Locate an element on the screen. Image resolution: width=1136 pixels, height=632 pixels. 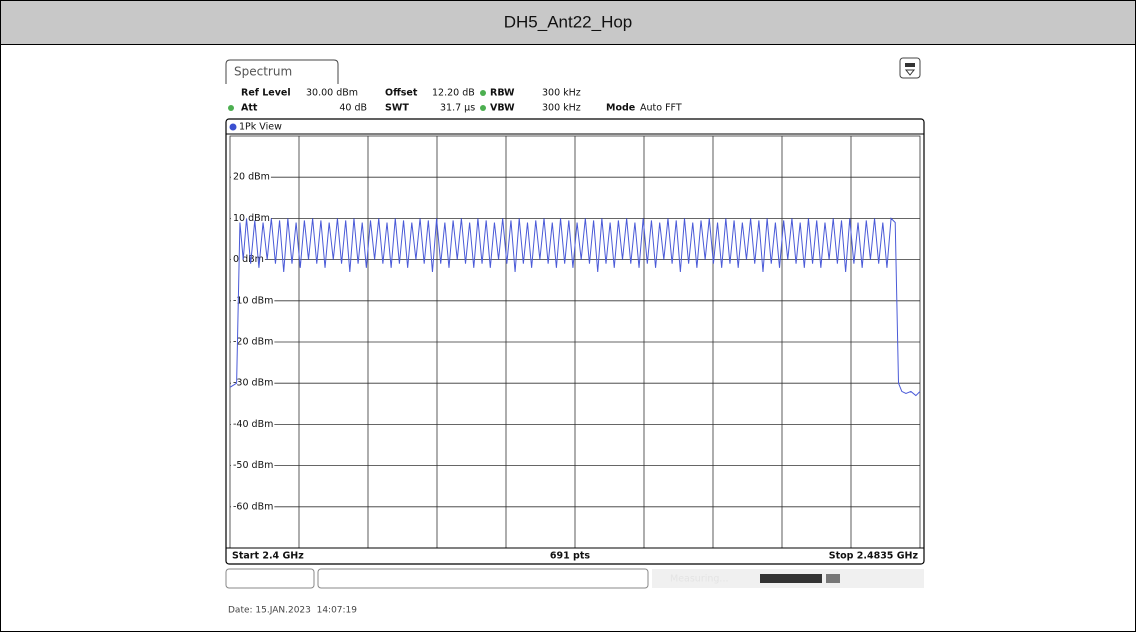
setting-label: Att is located at coordinates (249, 108).